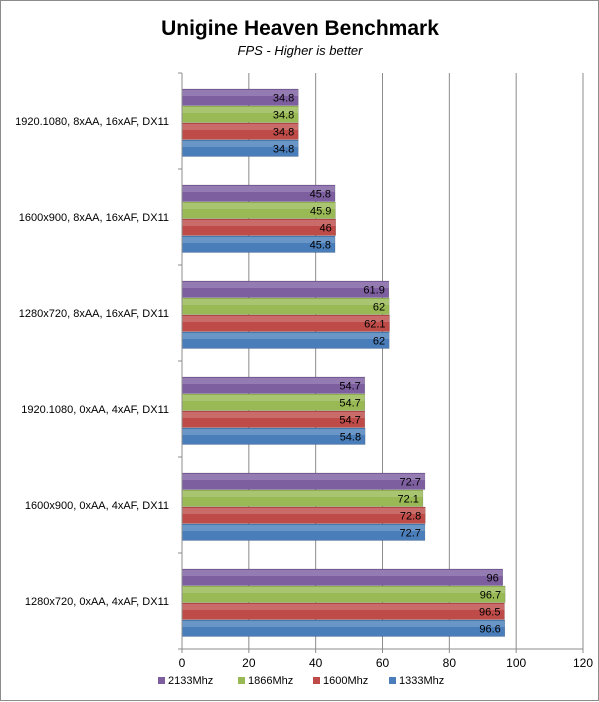  Describe the element at coordinates (410, 517) in the screenshot. I see `data-label: 72.8` at that location.